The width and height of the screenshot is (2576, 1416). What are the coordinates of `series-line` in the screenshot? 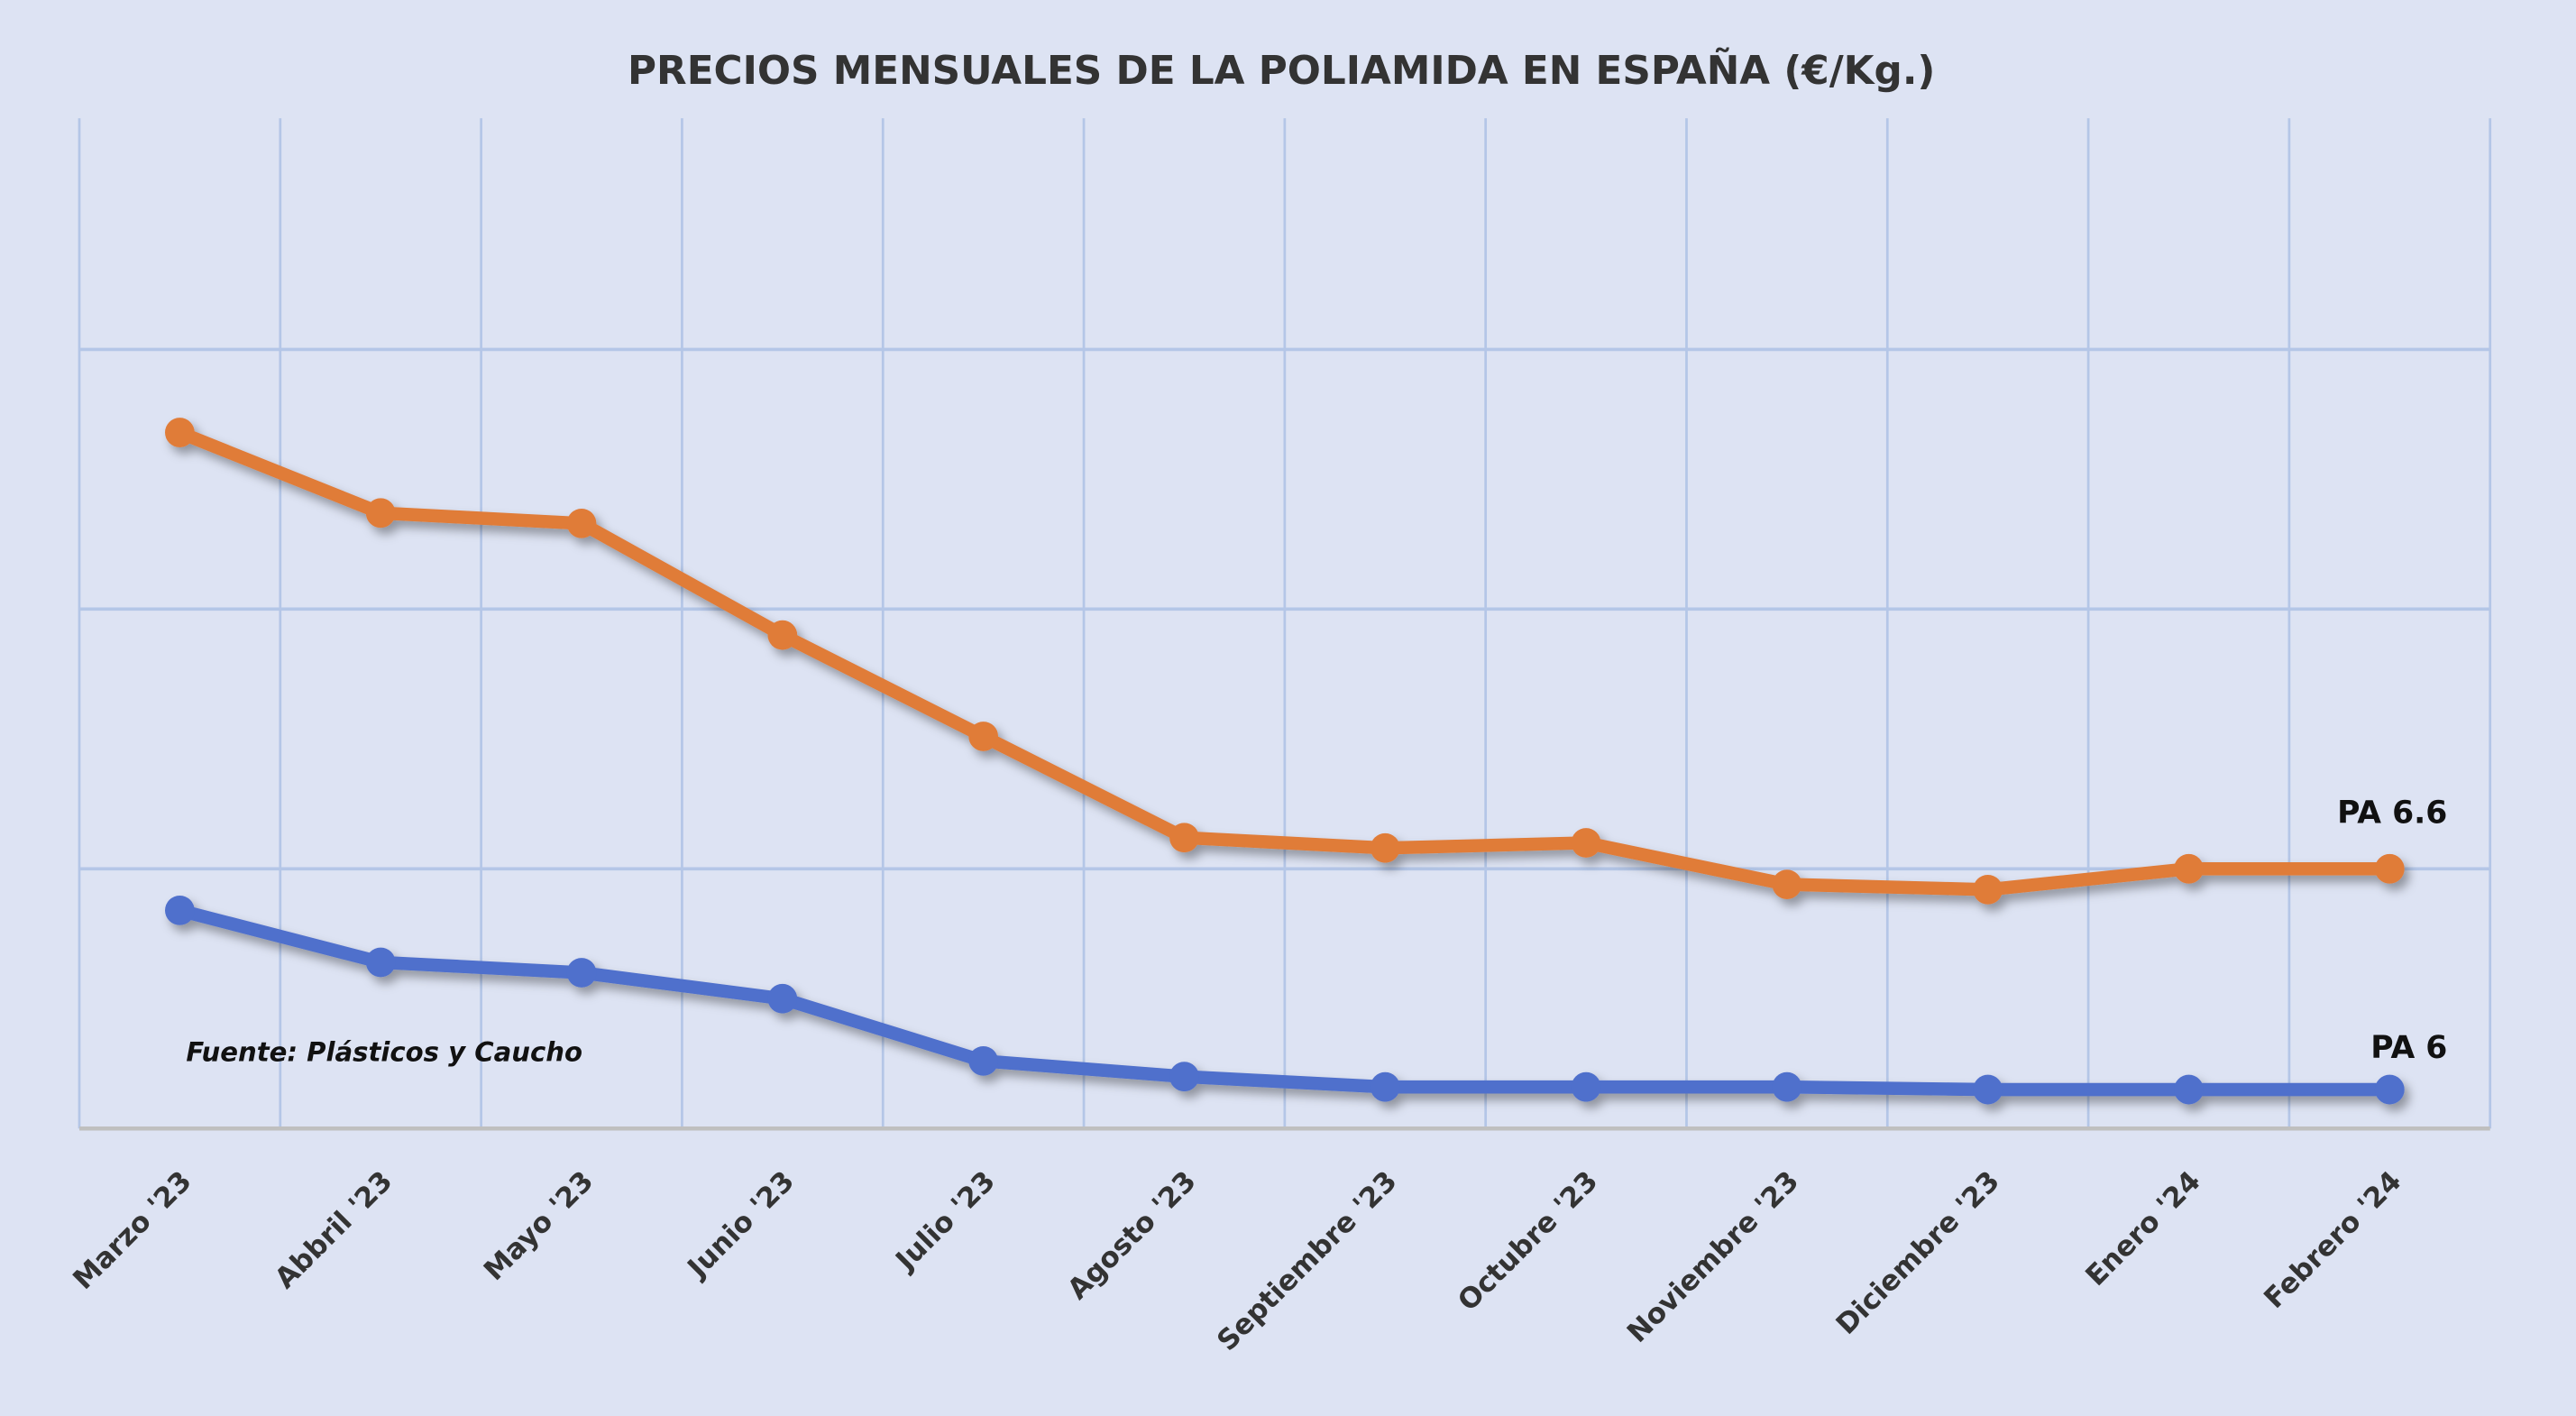 It's located at (1285, 1001).